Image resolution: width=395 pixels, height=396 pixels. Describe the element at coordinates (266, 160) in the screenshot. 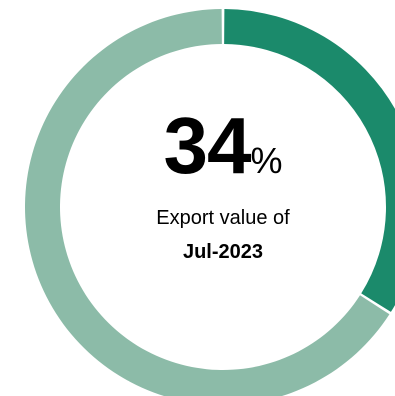

I see `center-value-unit: %` at that location.